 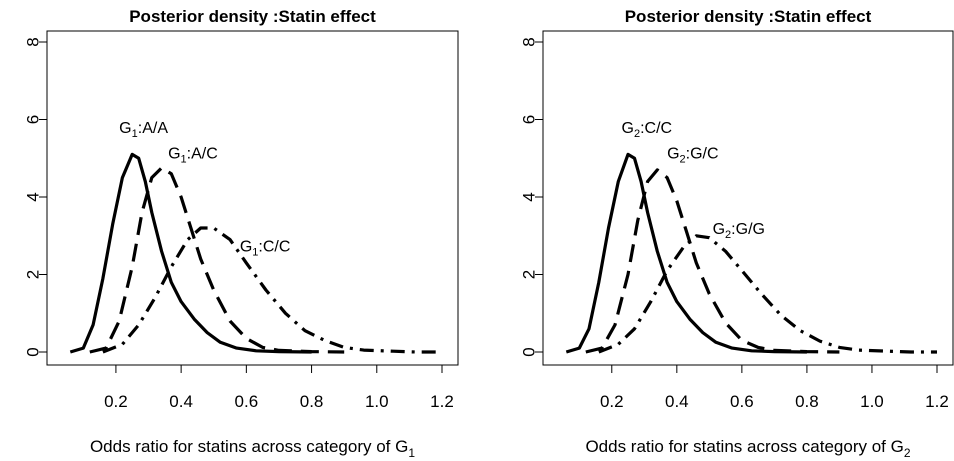 I want to click on curve-annotation: G2:G/G, so click(x=739, y=231).